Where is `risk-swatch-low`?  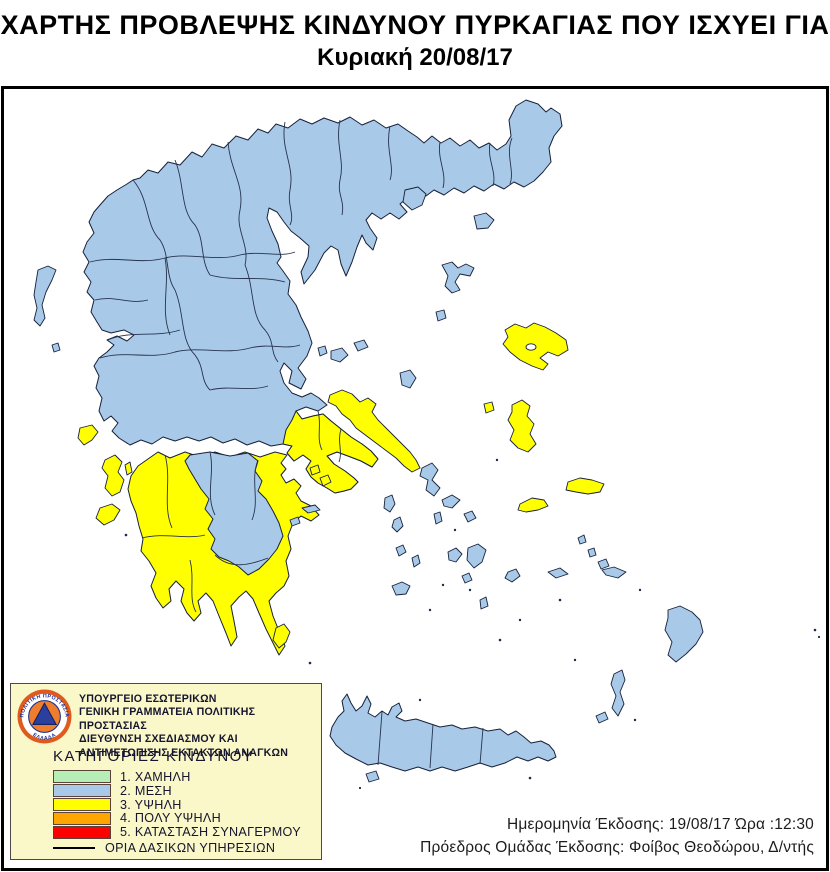 risk-swatch-low is located at coordinates (82, 777).